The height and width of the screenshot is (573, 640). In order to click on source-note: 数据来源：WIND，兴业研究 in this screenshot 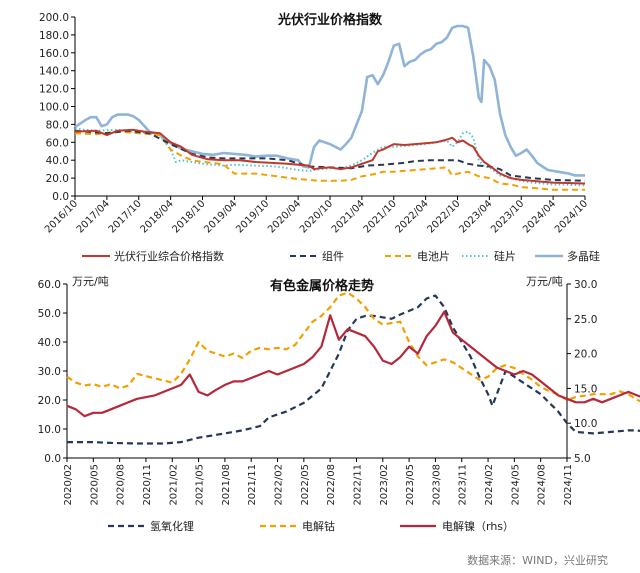, I will do `click(537, 560)`.